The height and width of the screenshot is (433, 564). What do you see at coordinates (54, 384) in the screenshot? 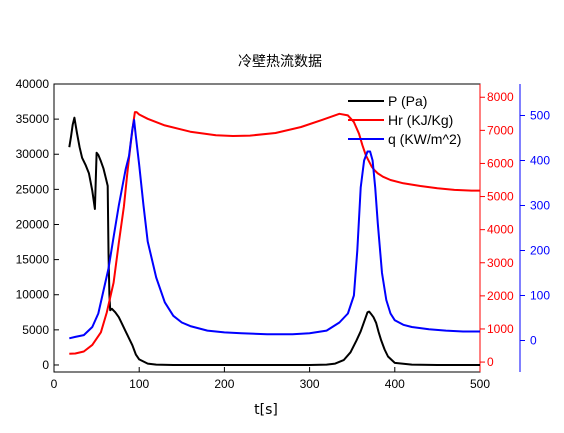
I see `x-tick-label: 0` at bounding box center [54, 384].